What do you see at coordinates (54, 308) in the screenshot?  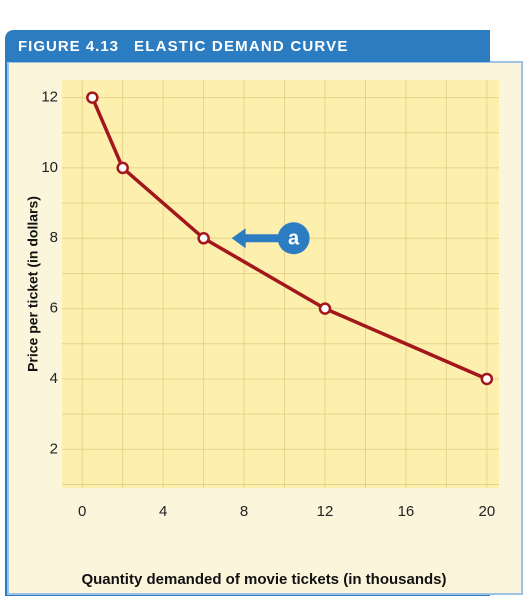 I see `y-tick-label: 6` at bounding box center [54, 308].